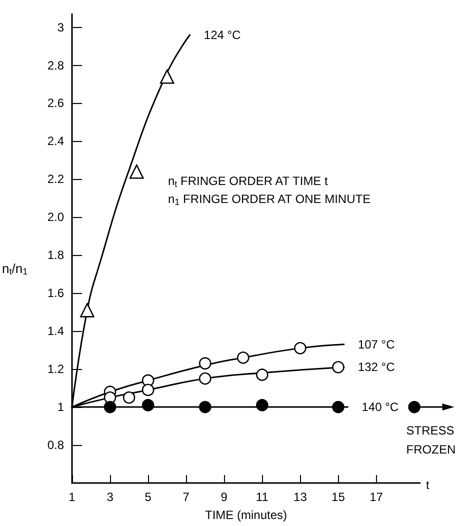 Image resolution: width=472 pixels, height=526 pixels. I want to click on y-tick-label: 0.8, so click(55, 445).